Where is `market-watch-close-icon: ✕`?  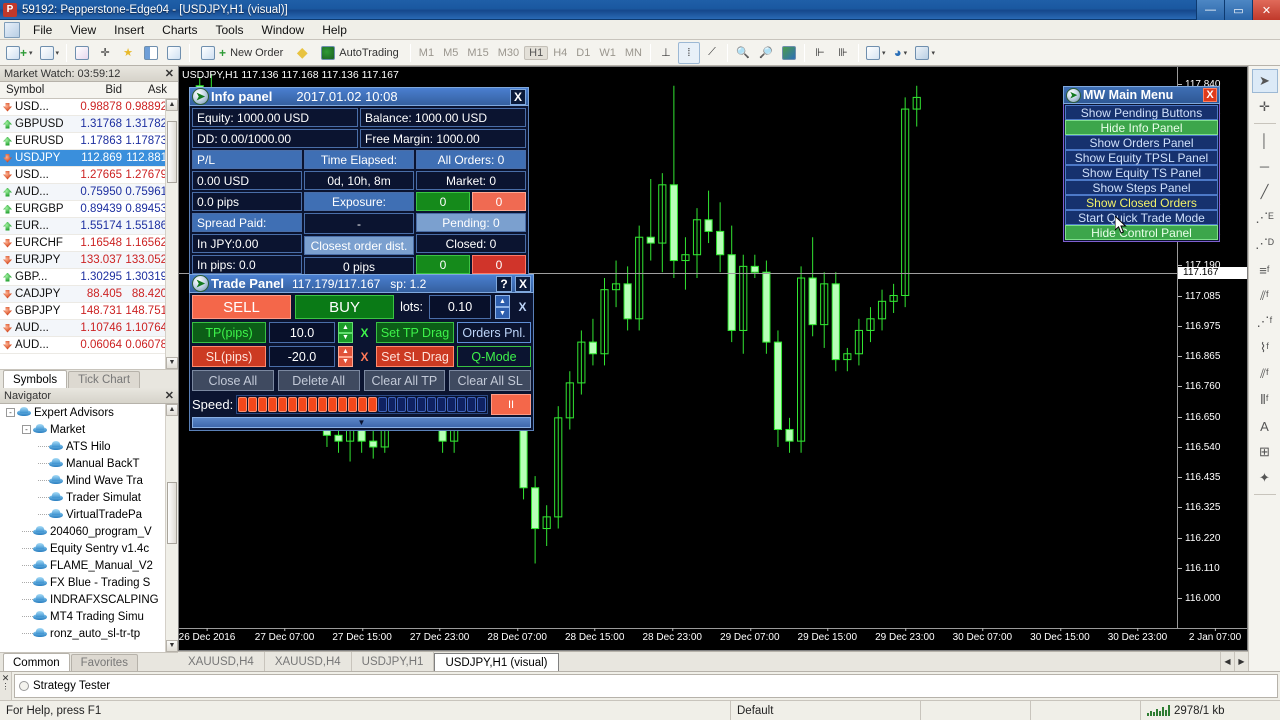
market-watch-close-icon: ✕ is located at coordinates (169, 74).